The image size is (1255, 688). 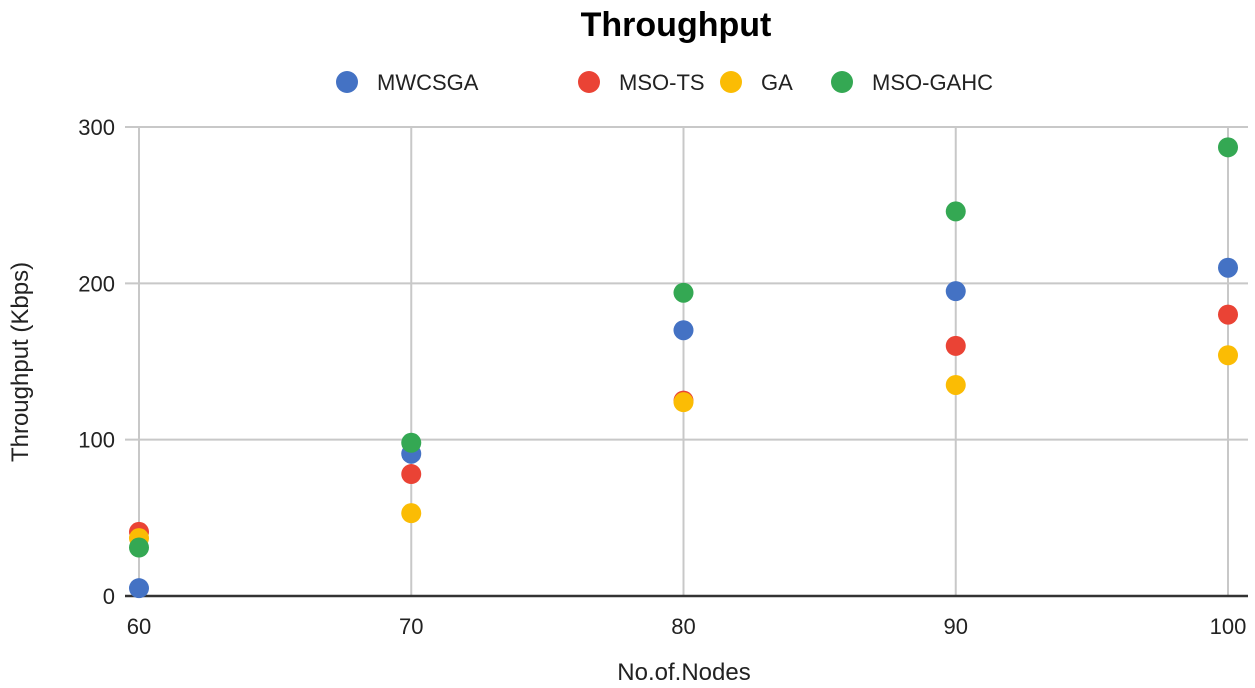 What do you see at coordinates (96, 440) in the screenshot?
I see `y-tick-label: 100` at bounding box center [96, 440].